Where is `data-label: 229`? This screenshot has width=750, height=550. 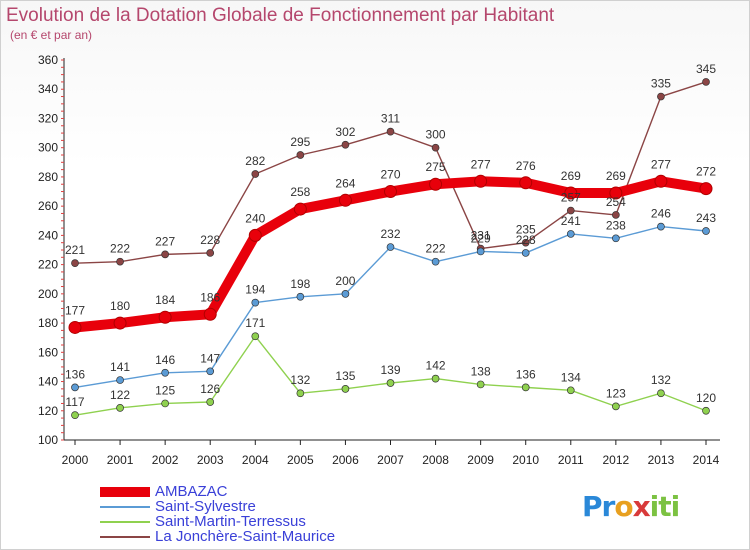 data-label: 229 is located at coordinates (481, 238).